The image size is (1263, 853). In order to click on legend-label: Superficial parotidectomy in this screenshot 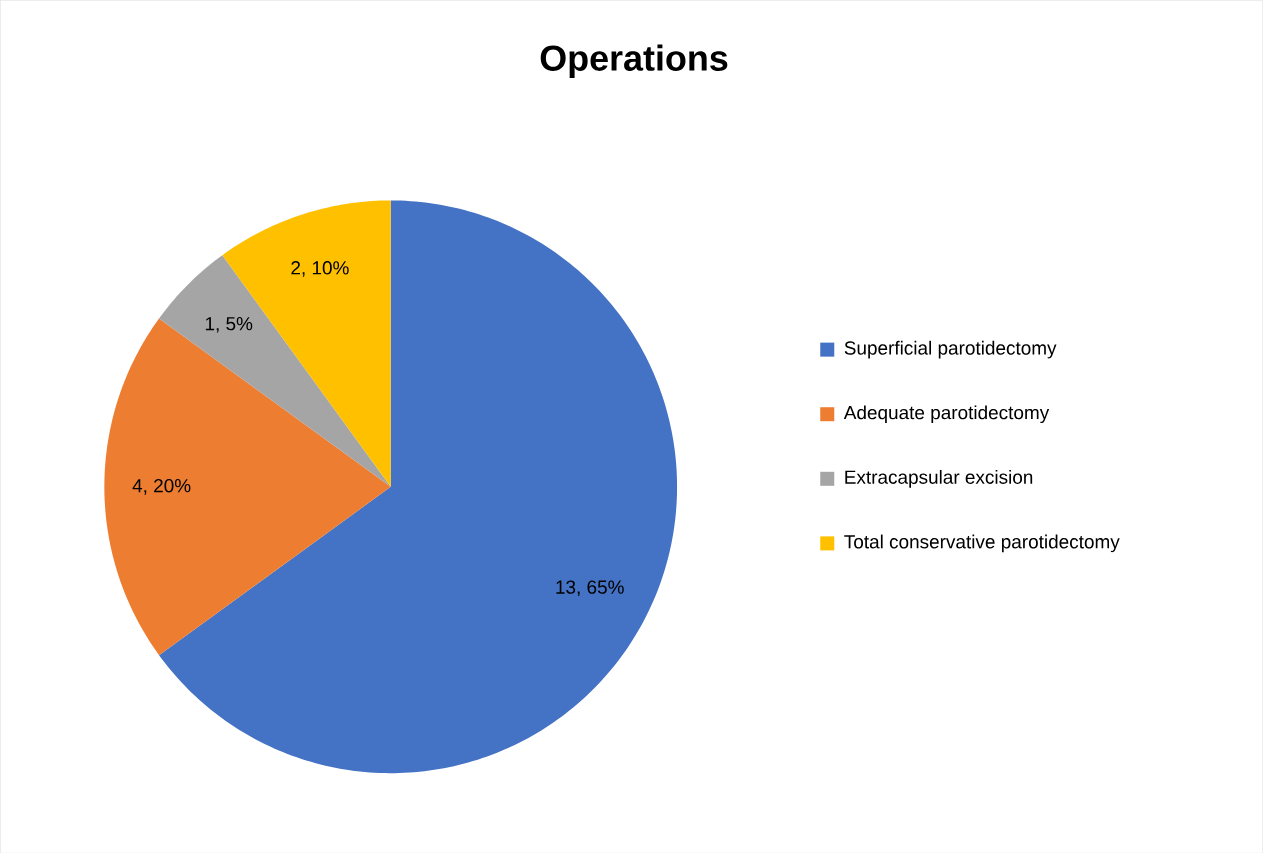, I will do `click(950, 349)`.